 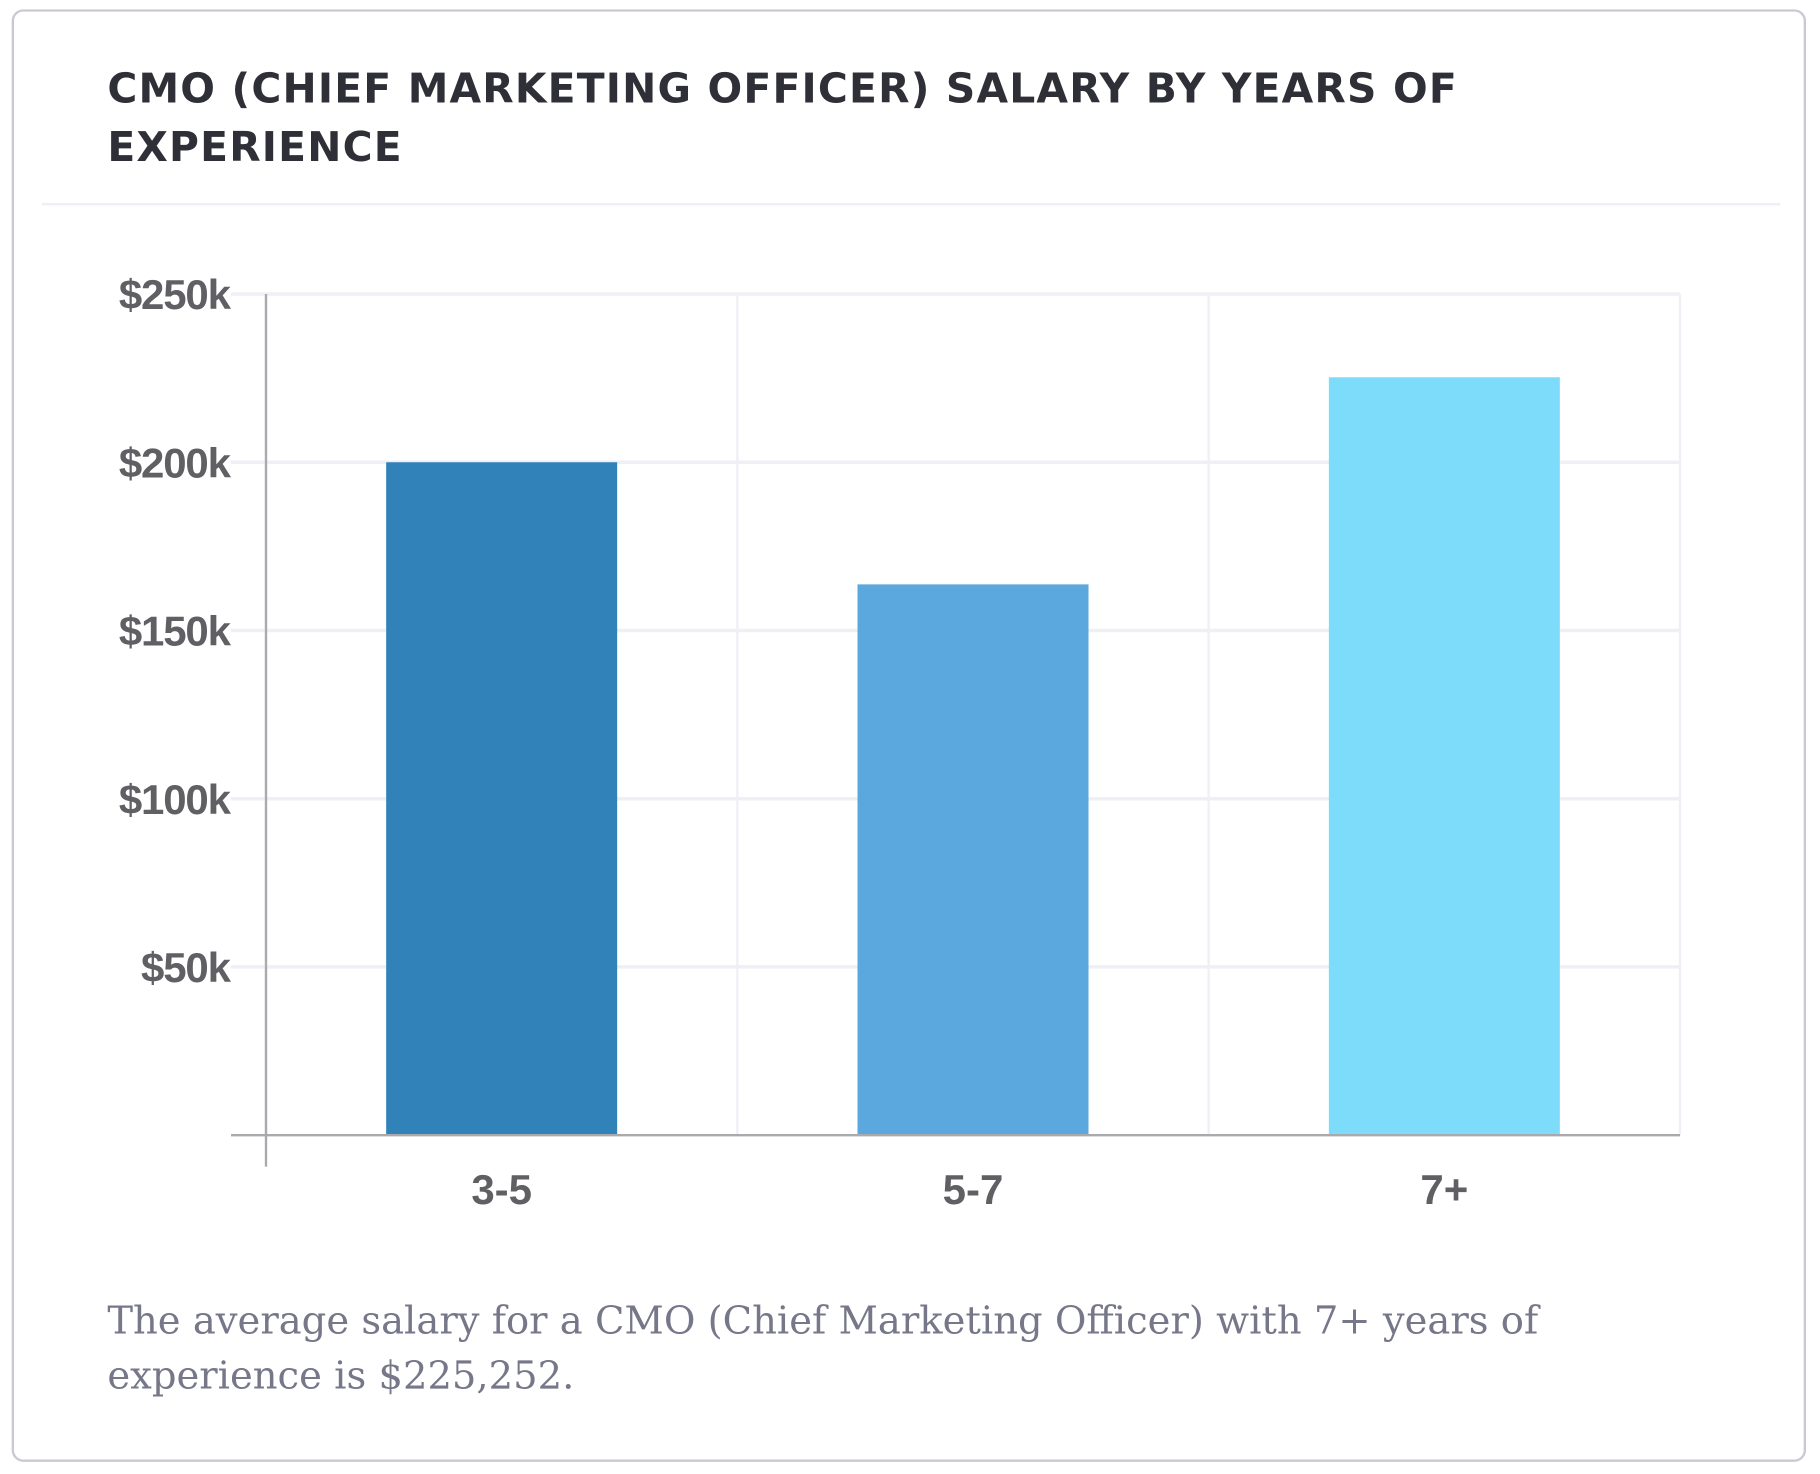 What do you see at coordinates (973, 1189) in the screenshot?
I see `x-tick-label: 5-7` at bounding box center [973, 1189].